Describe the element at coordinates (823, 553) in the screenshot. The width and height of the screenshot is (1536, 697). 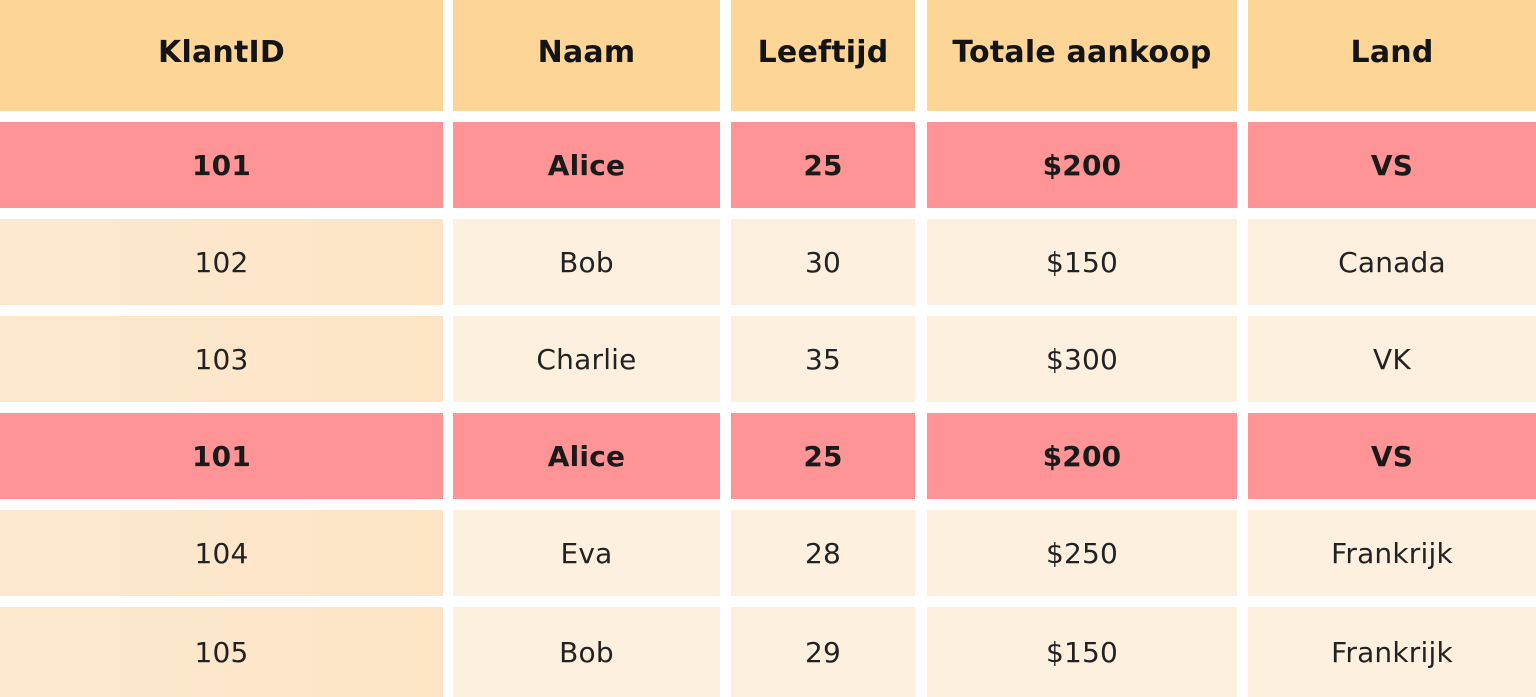
I see `cell-leeftijd: 28` at that location.